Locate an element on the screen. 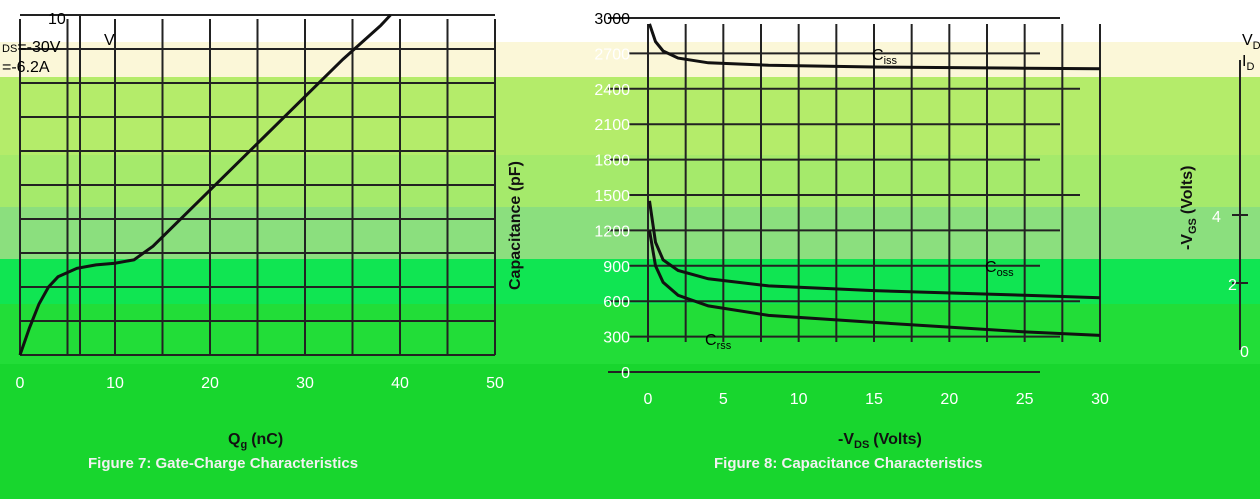  annotation-vds: DS=-30V is located at coordinates (31, 47).